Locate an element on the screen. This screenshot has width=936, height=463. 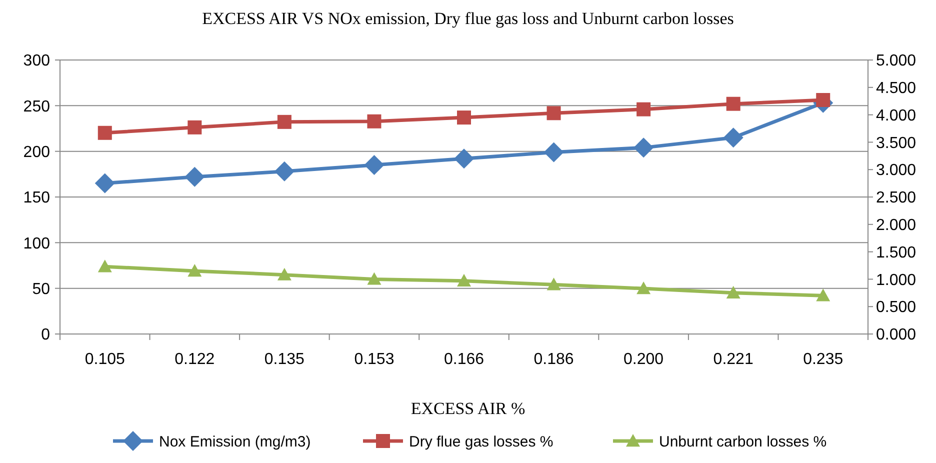
y2-tick-label: 5.000 is located at coordinates (896, 61).